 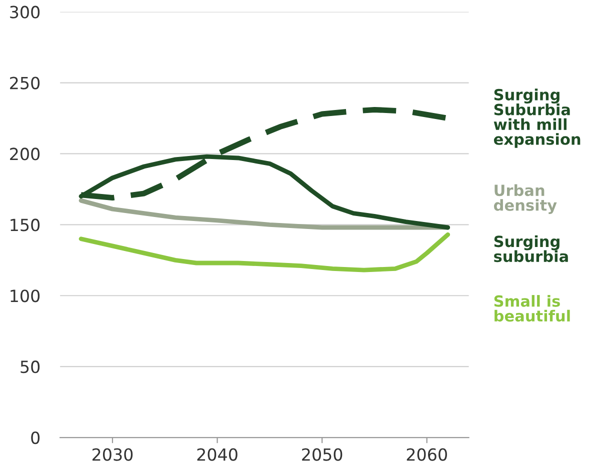 What do you see at coordinates (322, 454) in the screenshot?
I see `x-tick-label: 2050` at bounding box center [322, 454].